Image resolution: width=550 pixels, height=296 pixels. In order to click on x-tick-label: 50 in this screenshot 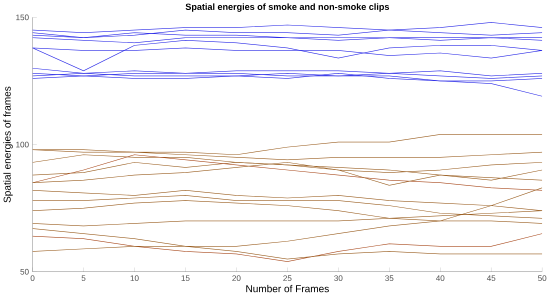, I will do `click(542, 279)`.